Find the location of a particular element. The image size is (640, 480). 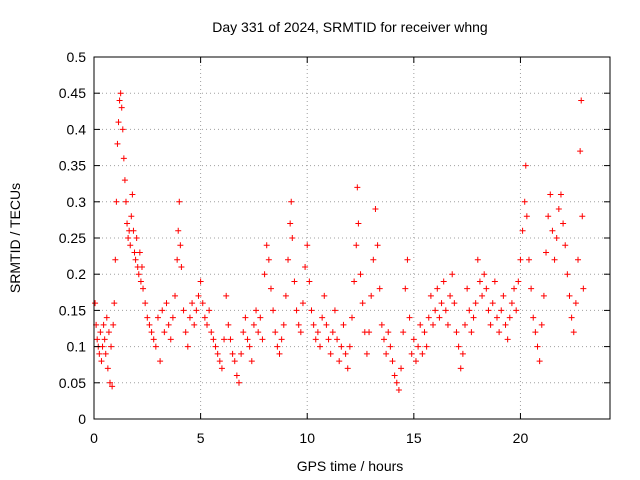

y-tick-label: 0.15 is located at coordinates (72, 310).